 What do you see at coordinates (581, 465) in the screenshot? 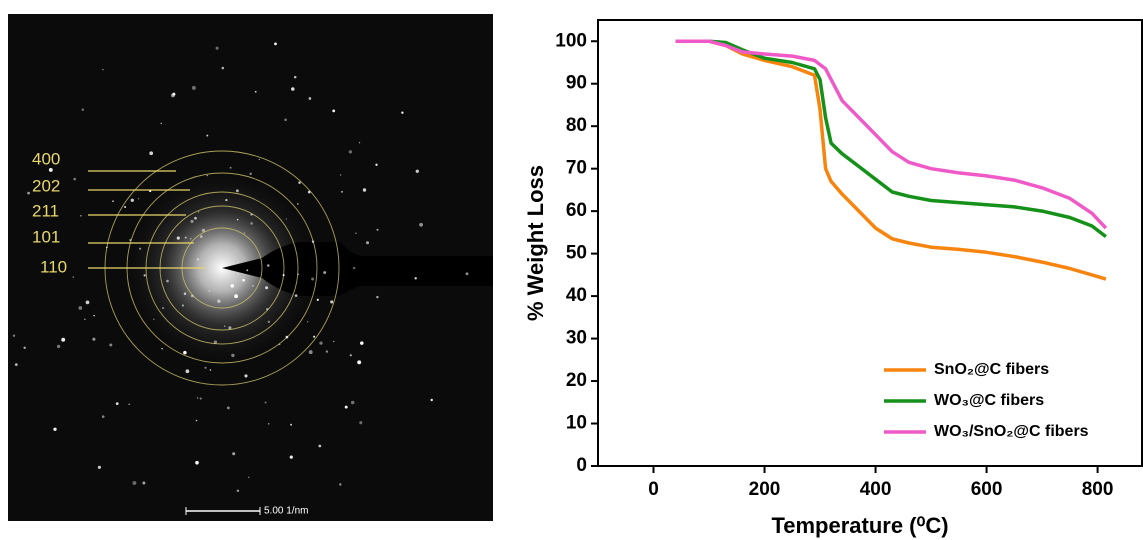
I see `y-tick-label: 0` at bounding box center [581, 465].